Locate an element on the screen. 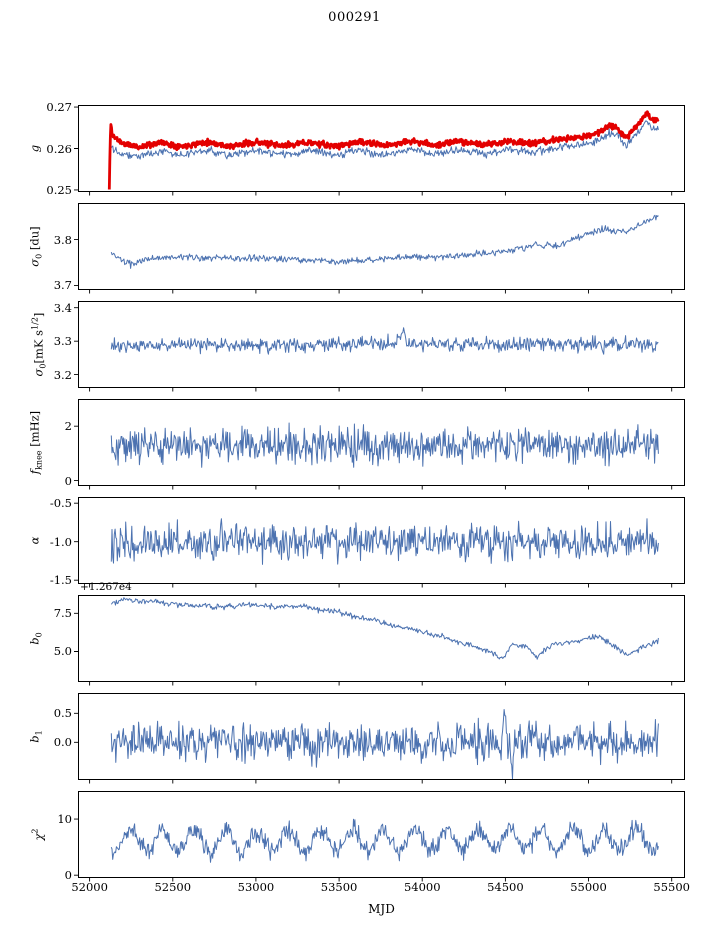 The image size is (709, 936). x-tick-label: 52500 is located at coordinates (173, 887).